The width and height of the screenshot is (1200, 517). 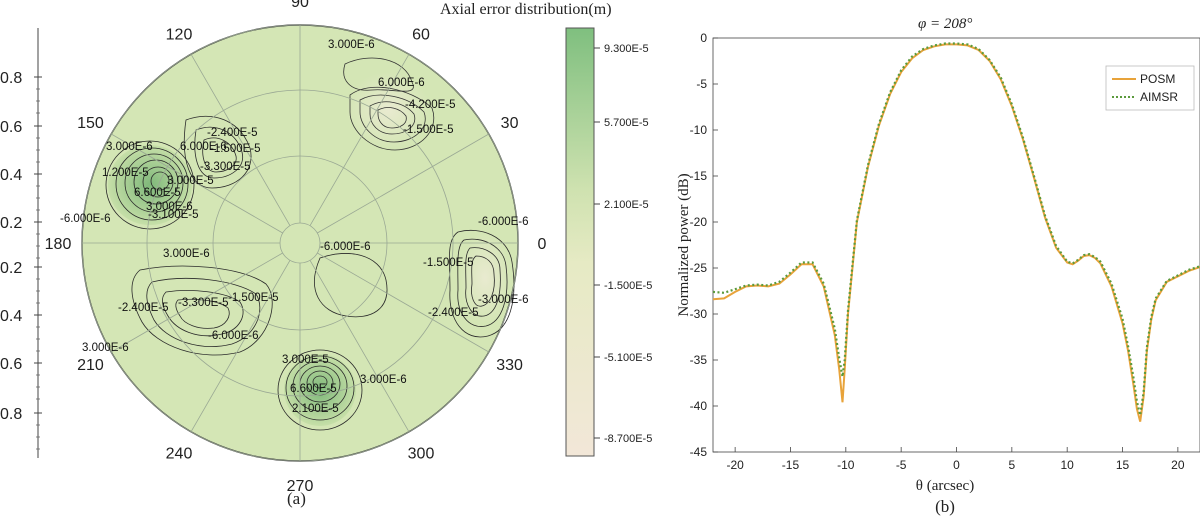 I want to click on y-tick-label: -10, so click(x=699, y=130).